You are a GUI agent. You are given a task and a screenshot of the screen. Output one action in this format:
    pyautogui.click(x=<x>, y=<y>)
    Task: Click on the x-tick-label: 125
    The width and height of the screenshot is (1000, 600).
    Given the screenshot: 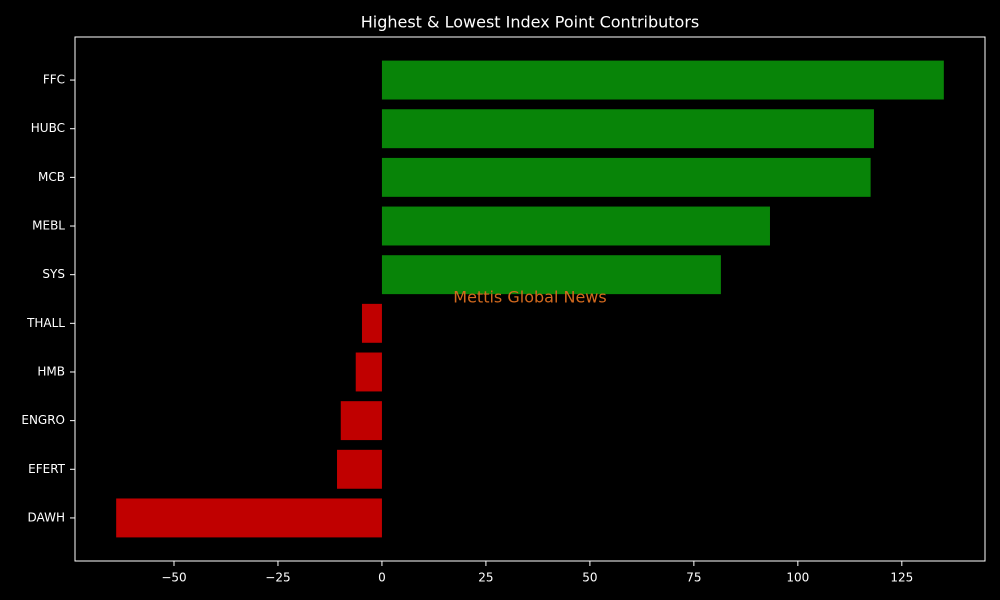 What is the action you would take?
    pyautogui.click(x=901, y=578)
    